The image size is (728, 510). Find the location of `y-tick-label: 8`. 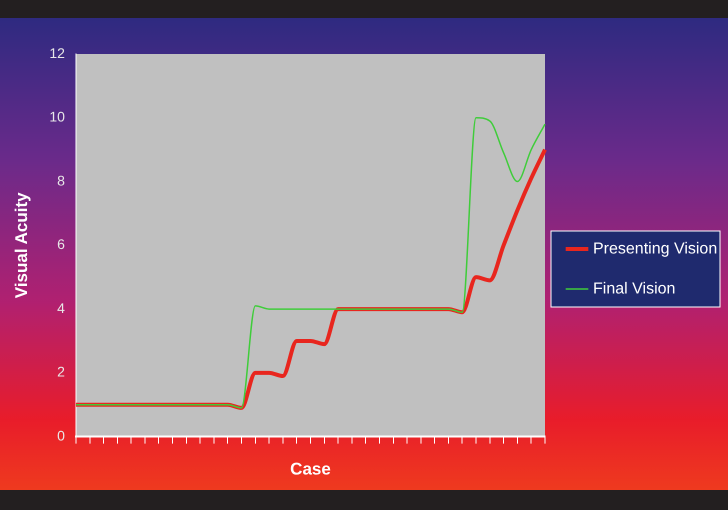

y-tick-label: 8 is located at coordinates (61, 180).